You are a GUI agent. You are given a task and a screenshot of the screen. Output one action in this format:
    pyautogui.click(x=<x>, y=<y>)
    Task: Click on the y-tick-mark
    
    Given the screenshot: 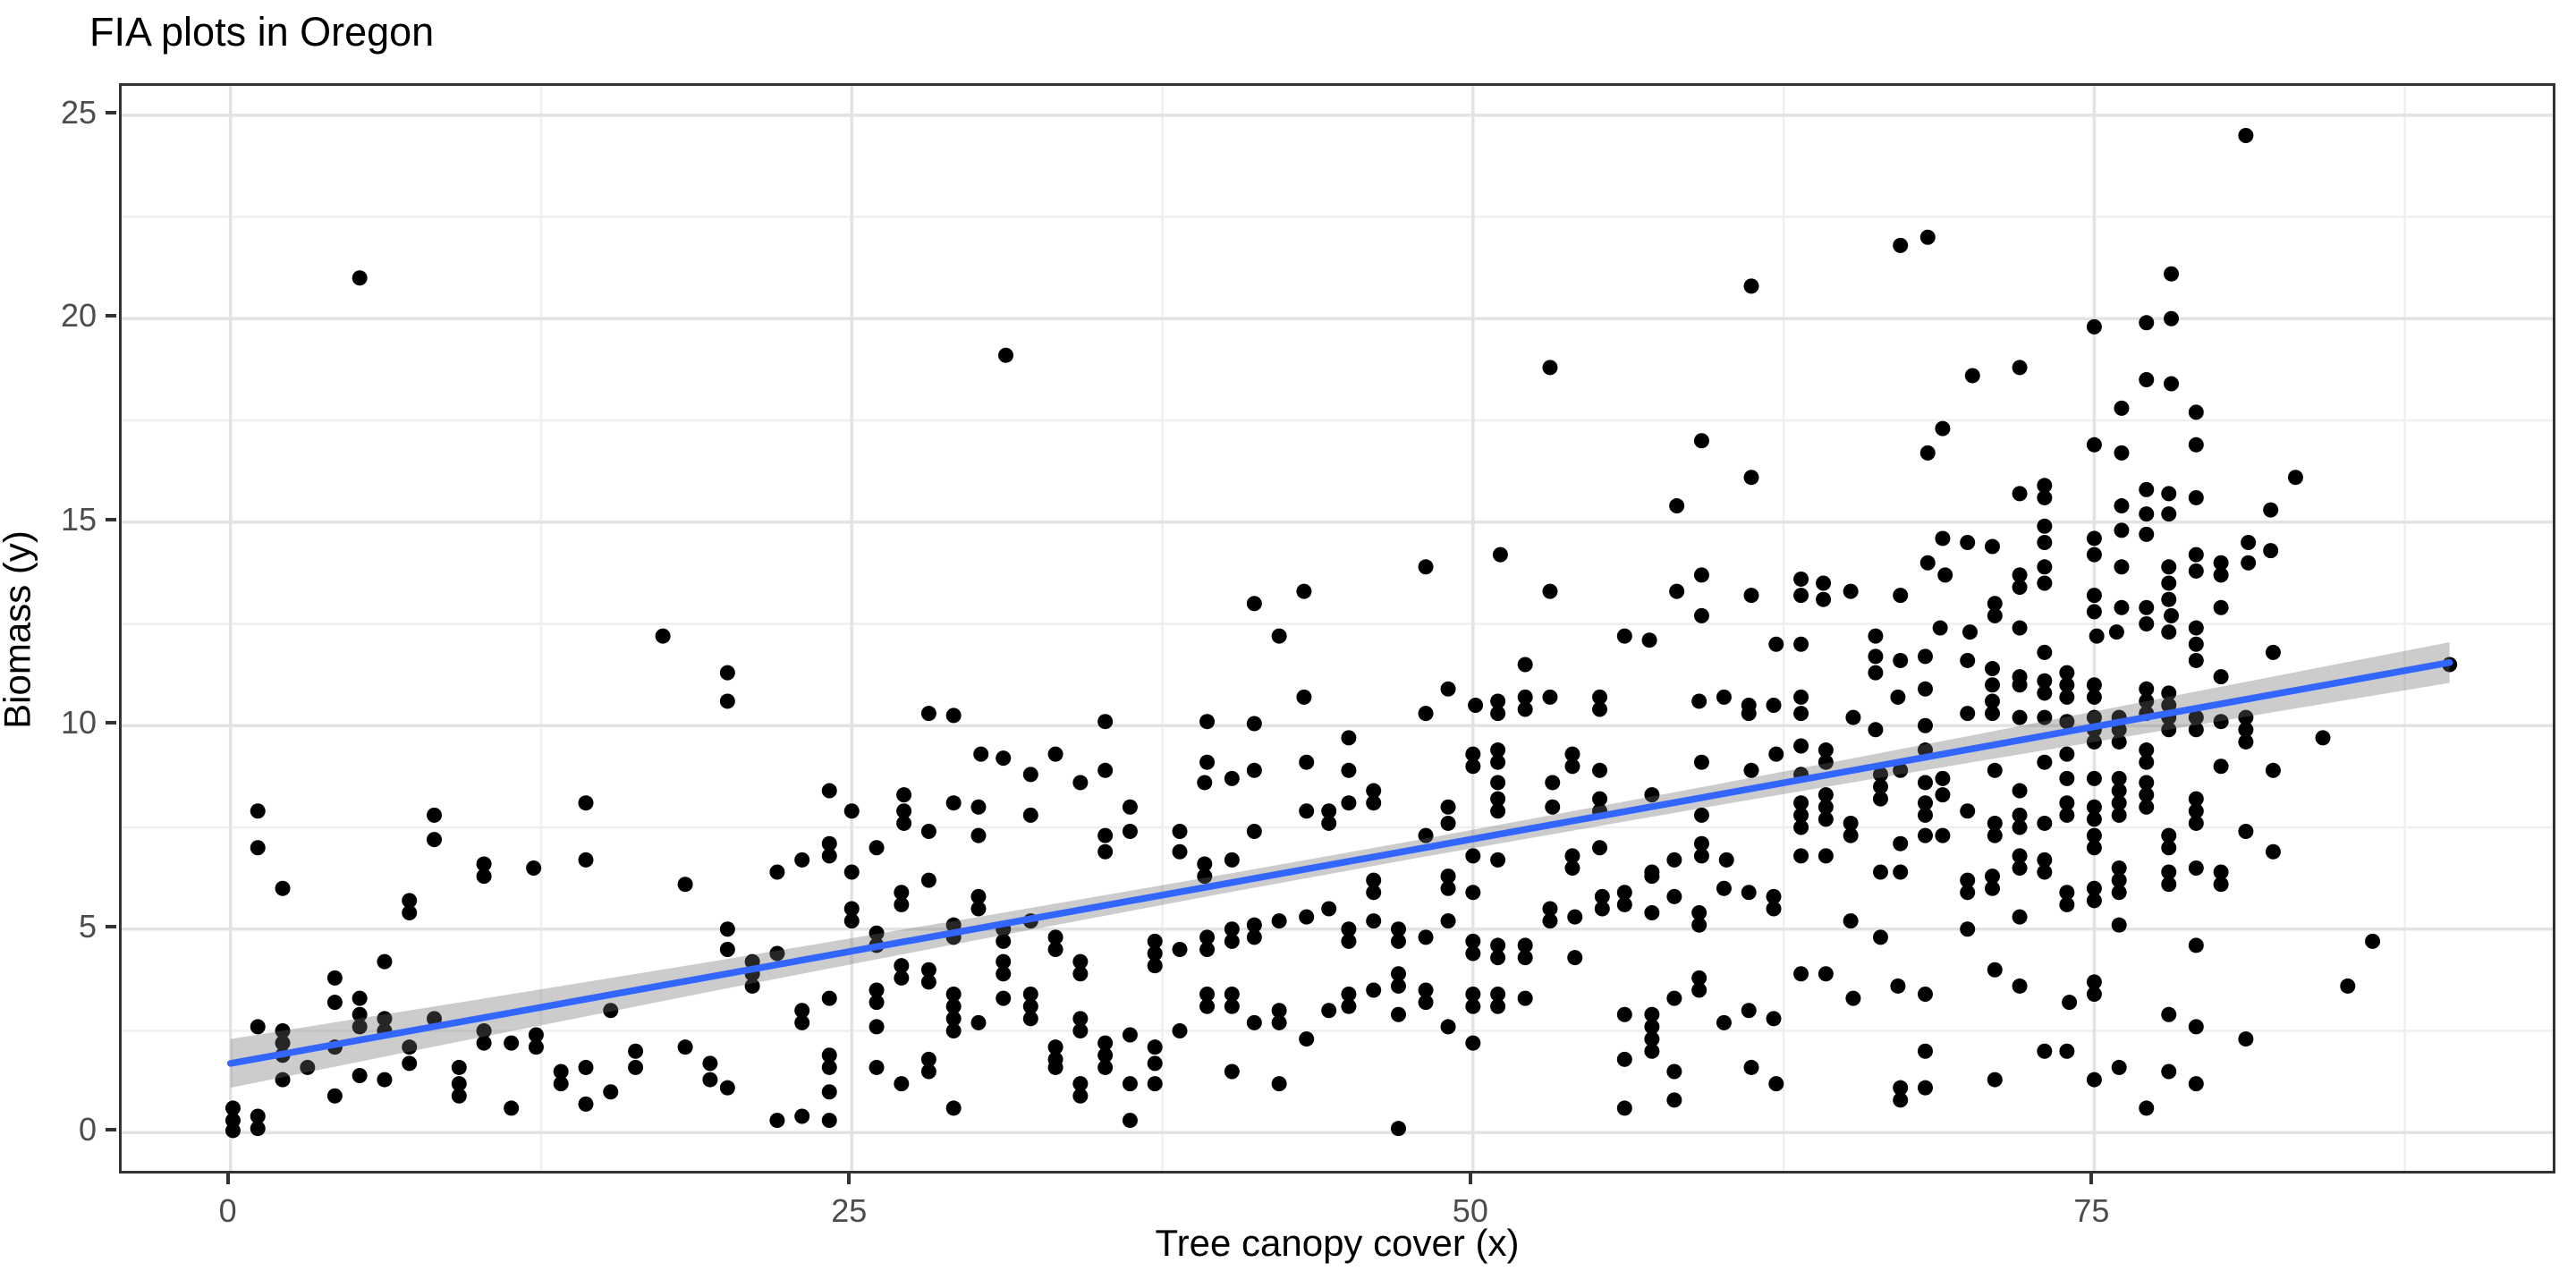 What is the action you would take?
    pyautogui.click(x=111, y=112)
    